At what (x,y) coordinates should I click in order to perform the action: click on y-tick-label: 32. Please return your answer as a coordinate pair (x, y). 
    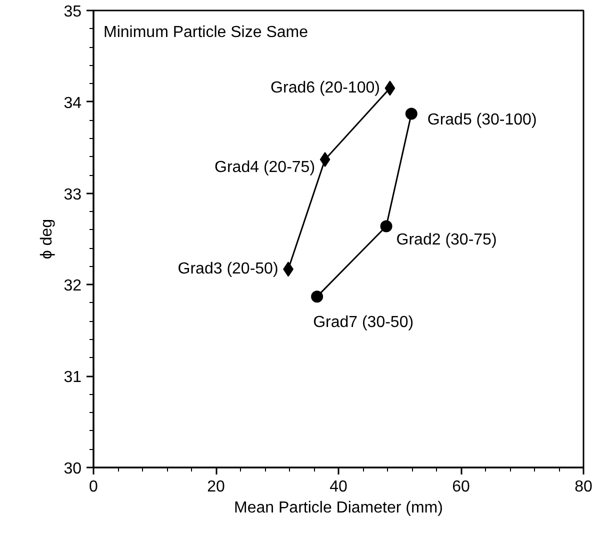
    Looking at the image, I should click on (73, 286).